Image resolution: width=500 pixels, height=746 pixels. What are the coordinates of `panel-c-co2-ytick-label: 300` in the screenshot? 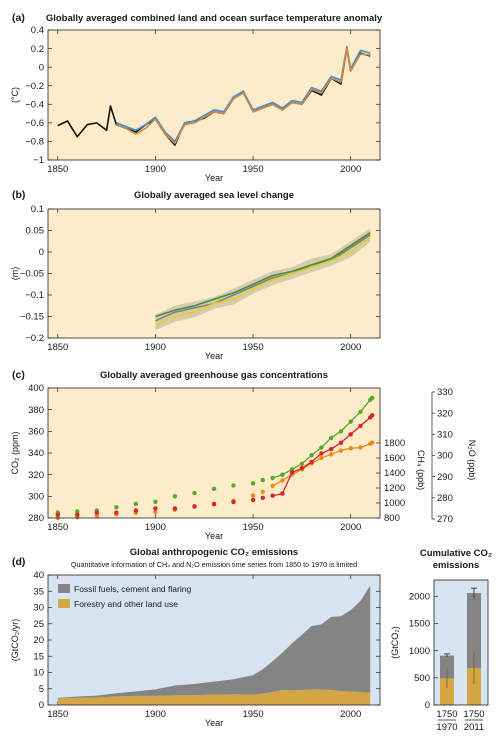 It's located at (36, 497).